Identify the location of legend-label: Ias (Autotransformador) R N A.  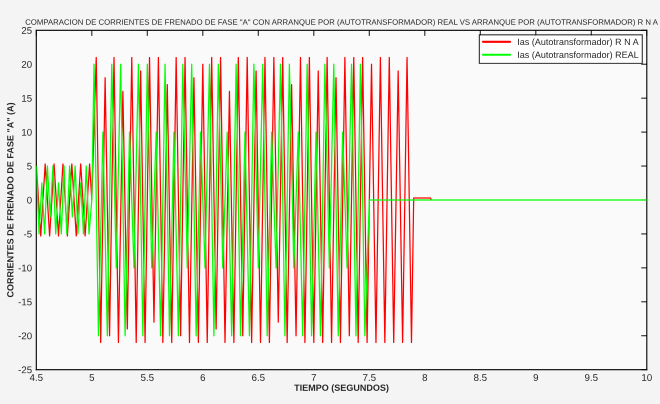
(578, 42).